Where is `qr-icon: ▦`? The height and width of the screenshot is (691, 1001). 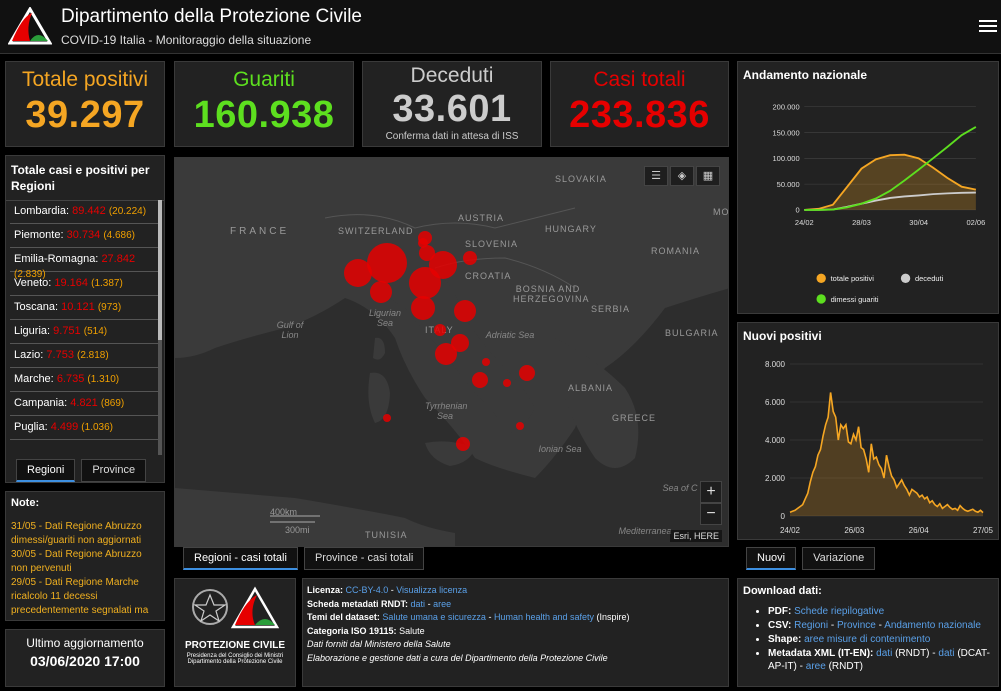 qr-icon: ▦ is located at coordinates (708, 176).